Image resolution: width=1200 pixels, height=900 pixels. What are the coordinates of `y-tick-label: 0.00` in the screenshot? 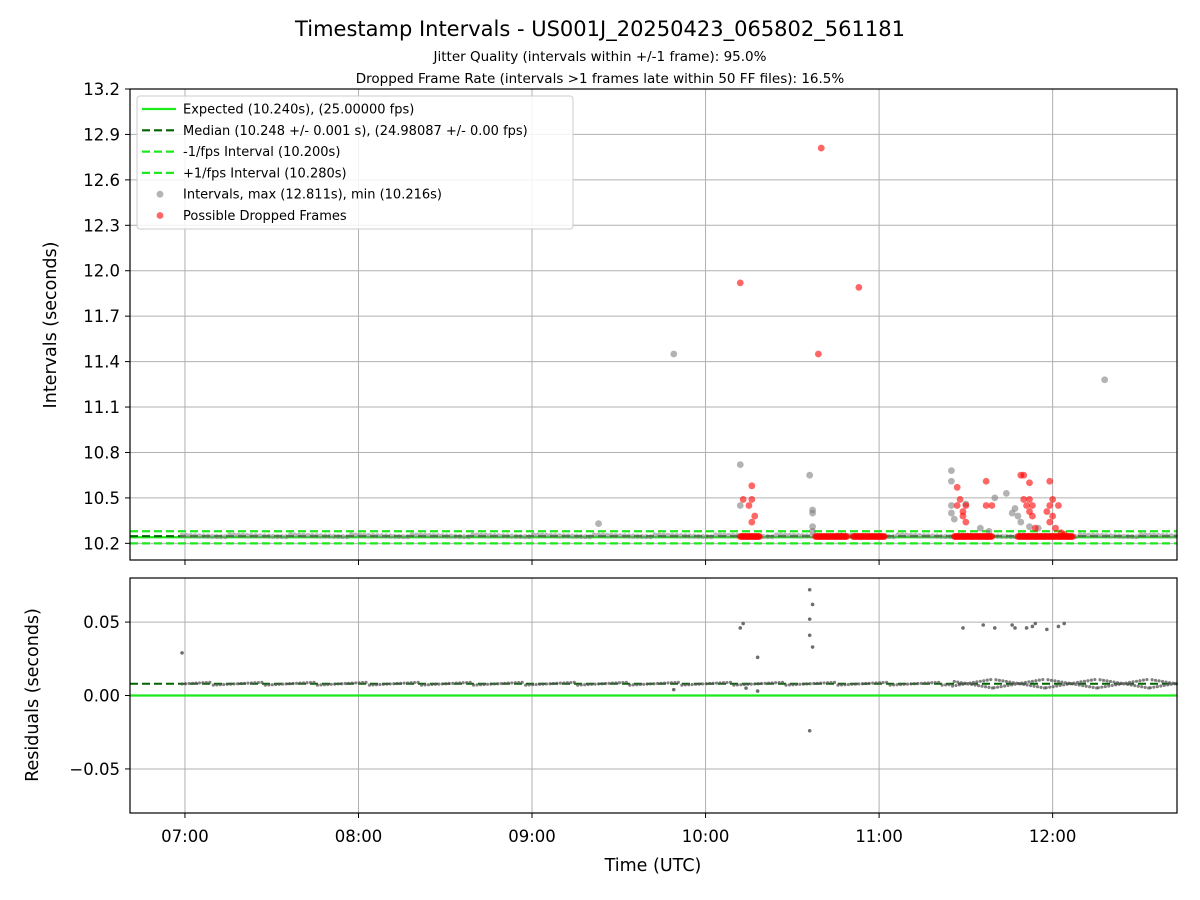 It's located at (101, 696).